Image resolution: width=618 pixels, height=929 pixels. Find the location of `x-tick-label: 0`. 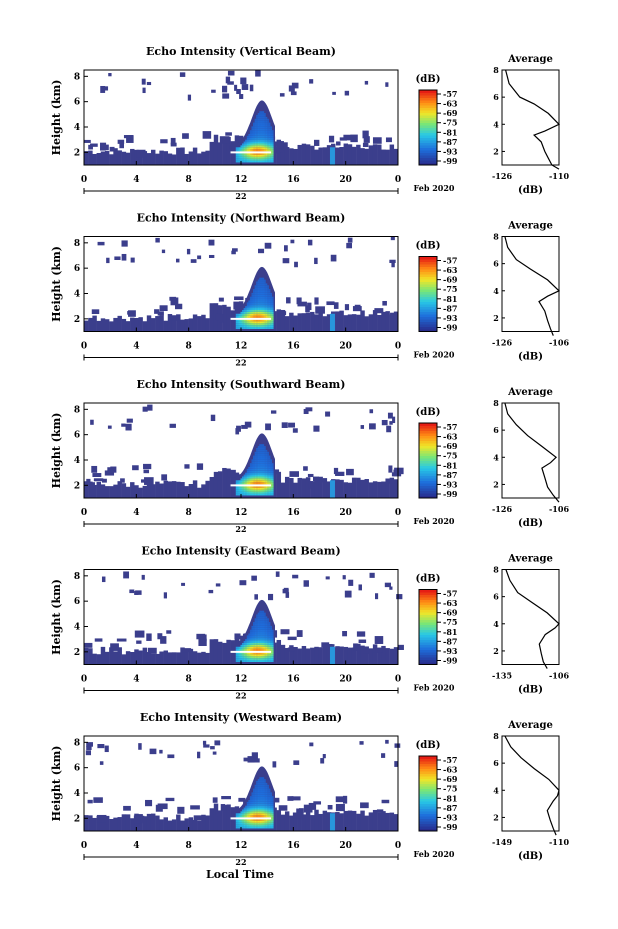

x-tick-label: 0 is located at coordinates (84, 347).